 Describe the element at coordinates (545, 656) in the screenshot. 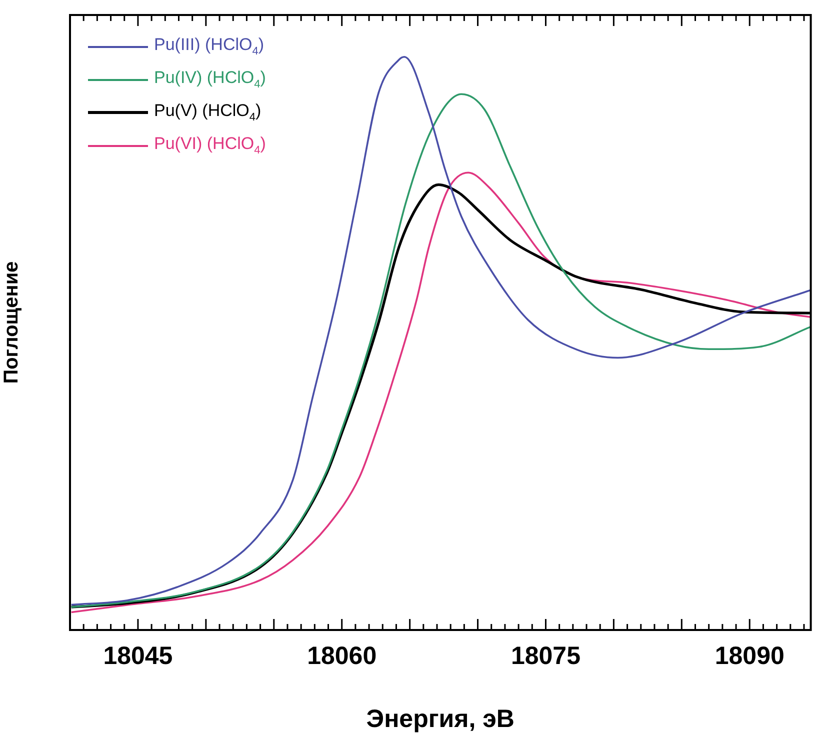

I see `x-tick-label: 18075` at that location.